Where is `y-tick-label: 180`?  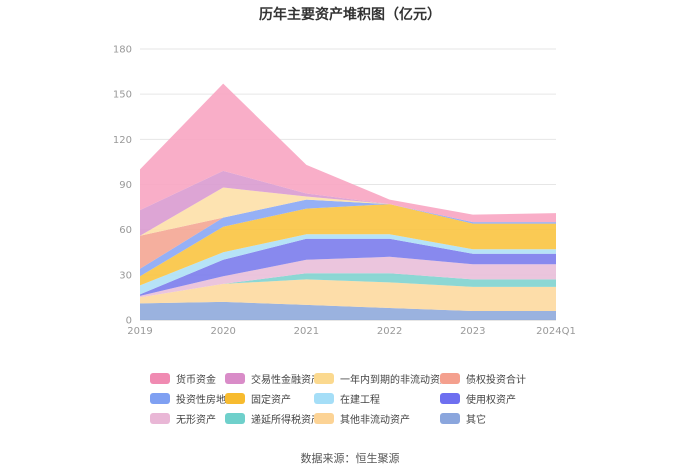 y-tick-label: 180 is located at coordinates (122, 50).